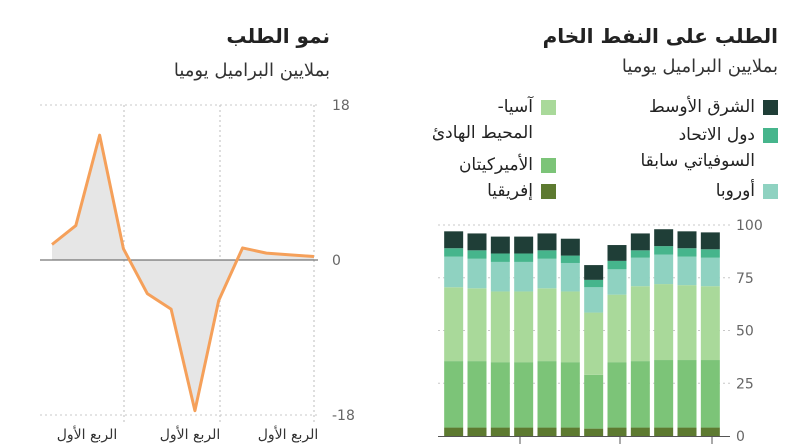 This screenshot has height=446, width=792. Describe the element at coordinates (735, 191) in the screenshot. I see `legend-label: أوروبا` at that location.